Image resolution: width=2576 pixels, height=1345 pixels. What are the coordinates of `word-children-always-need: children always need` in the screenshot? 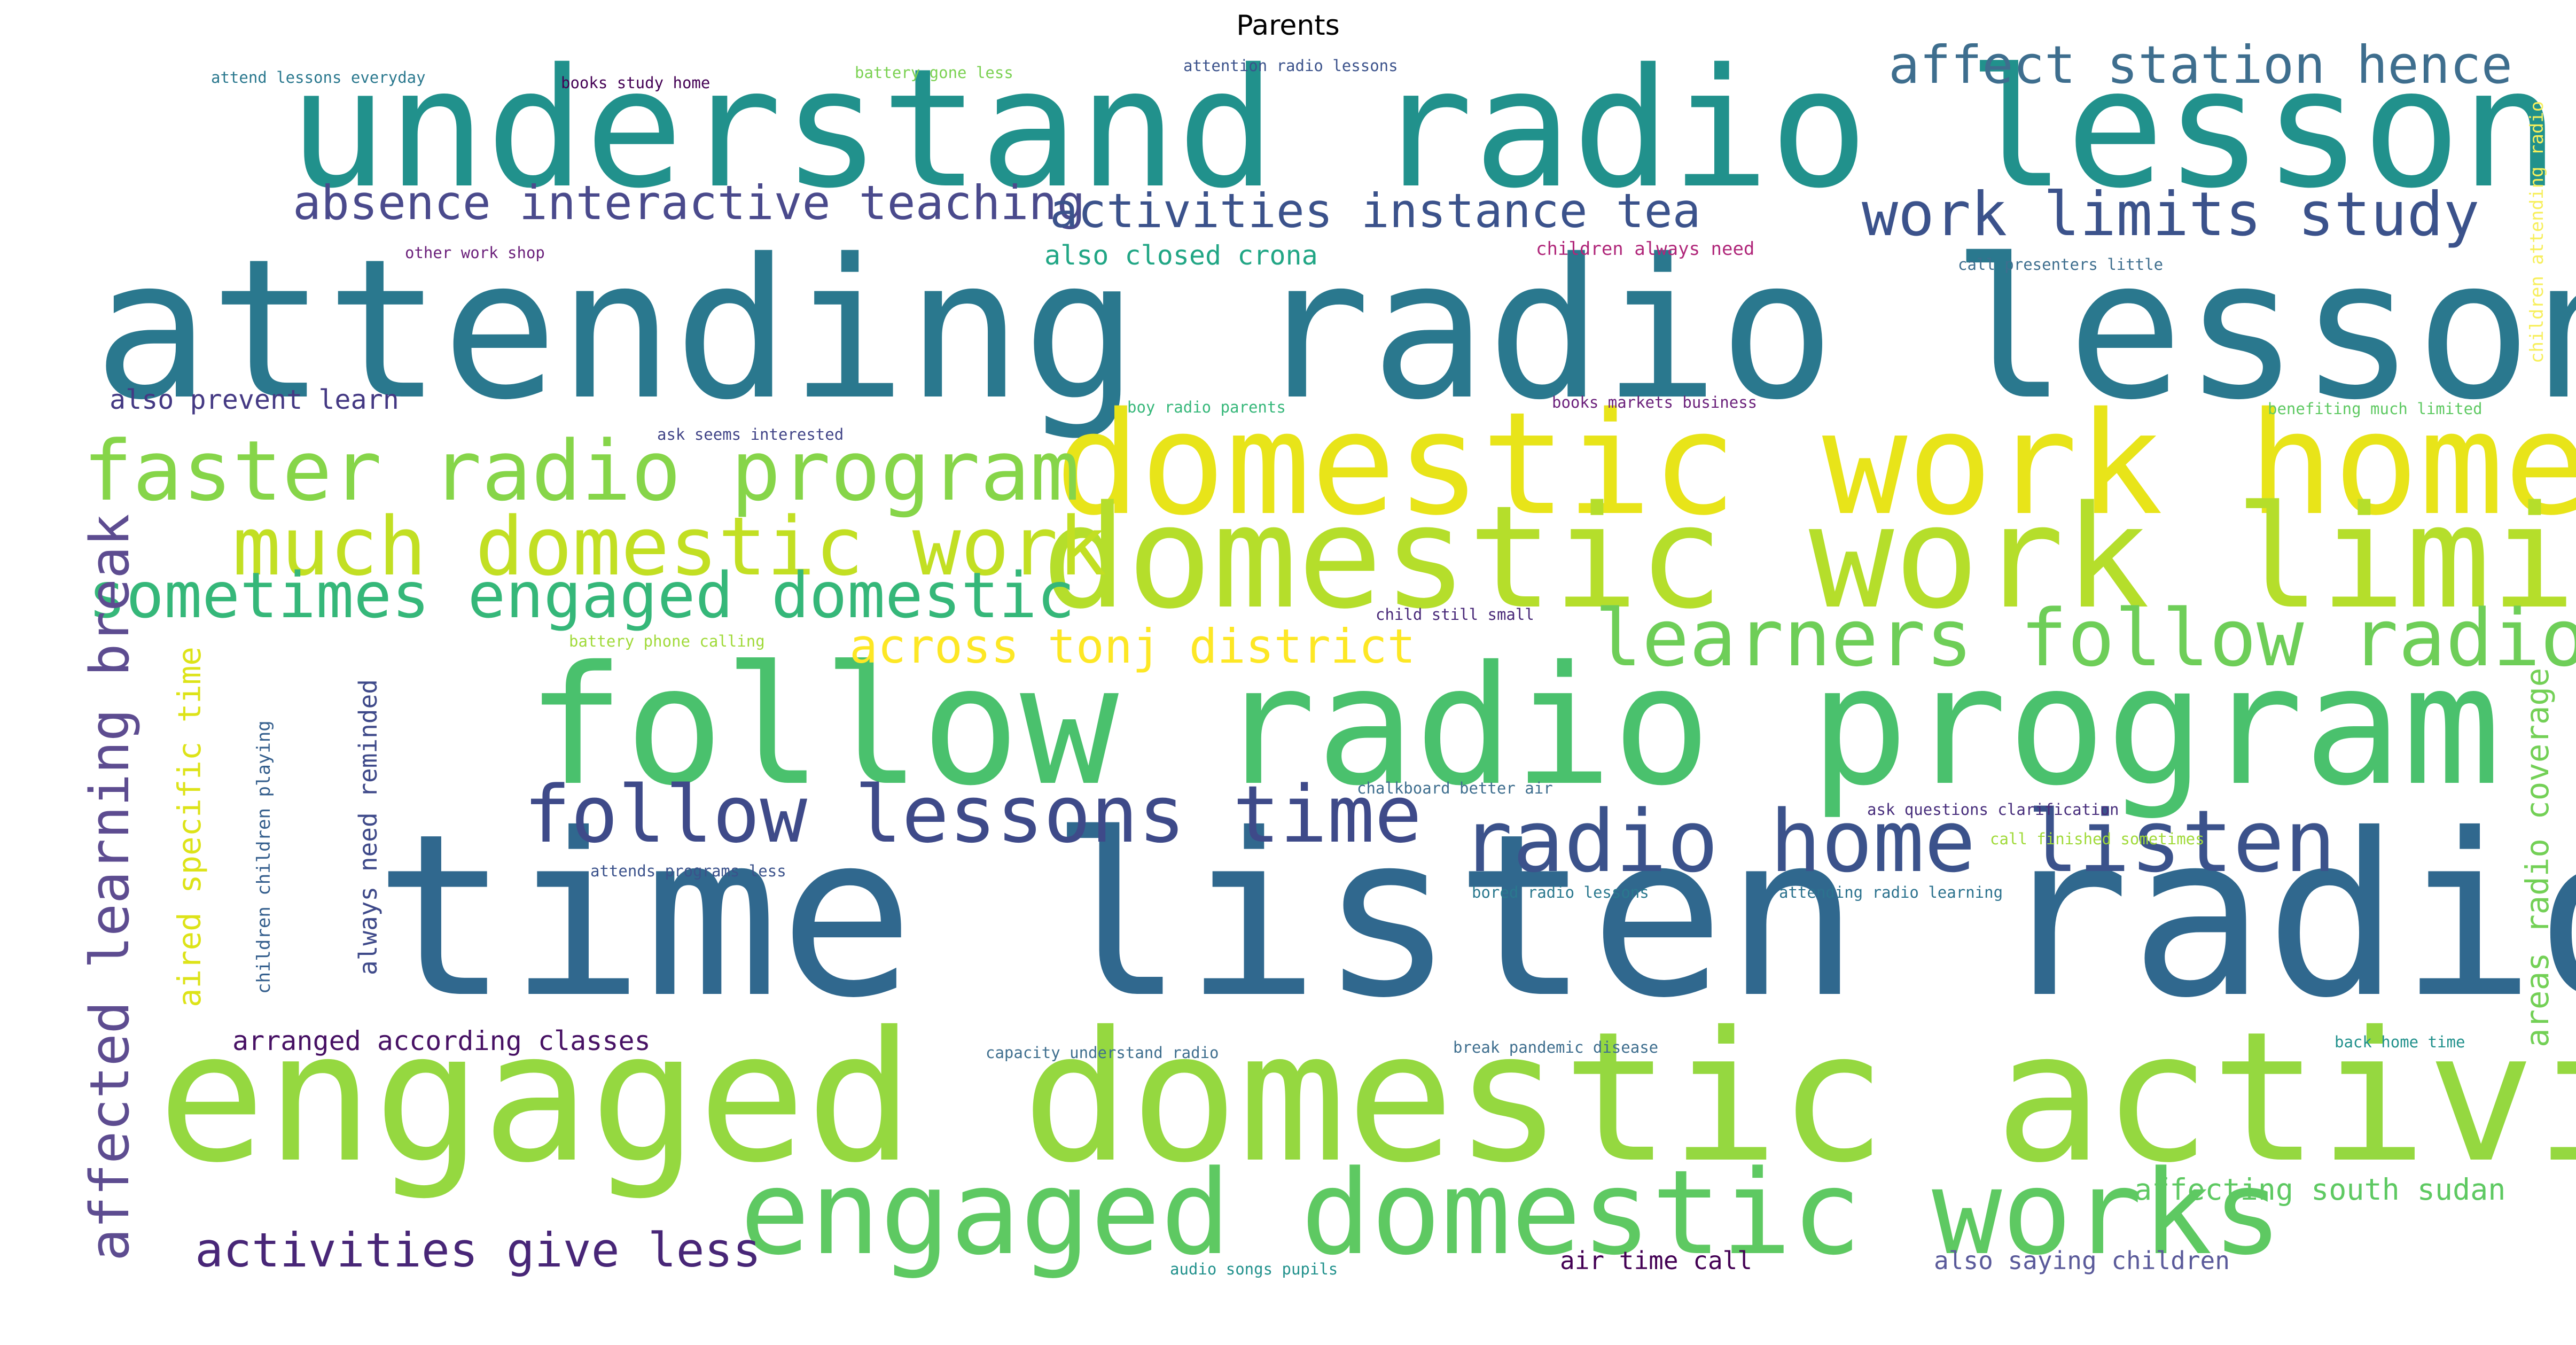 It's located at (1645, 249).